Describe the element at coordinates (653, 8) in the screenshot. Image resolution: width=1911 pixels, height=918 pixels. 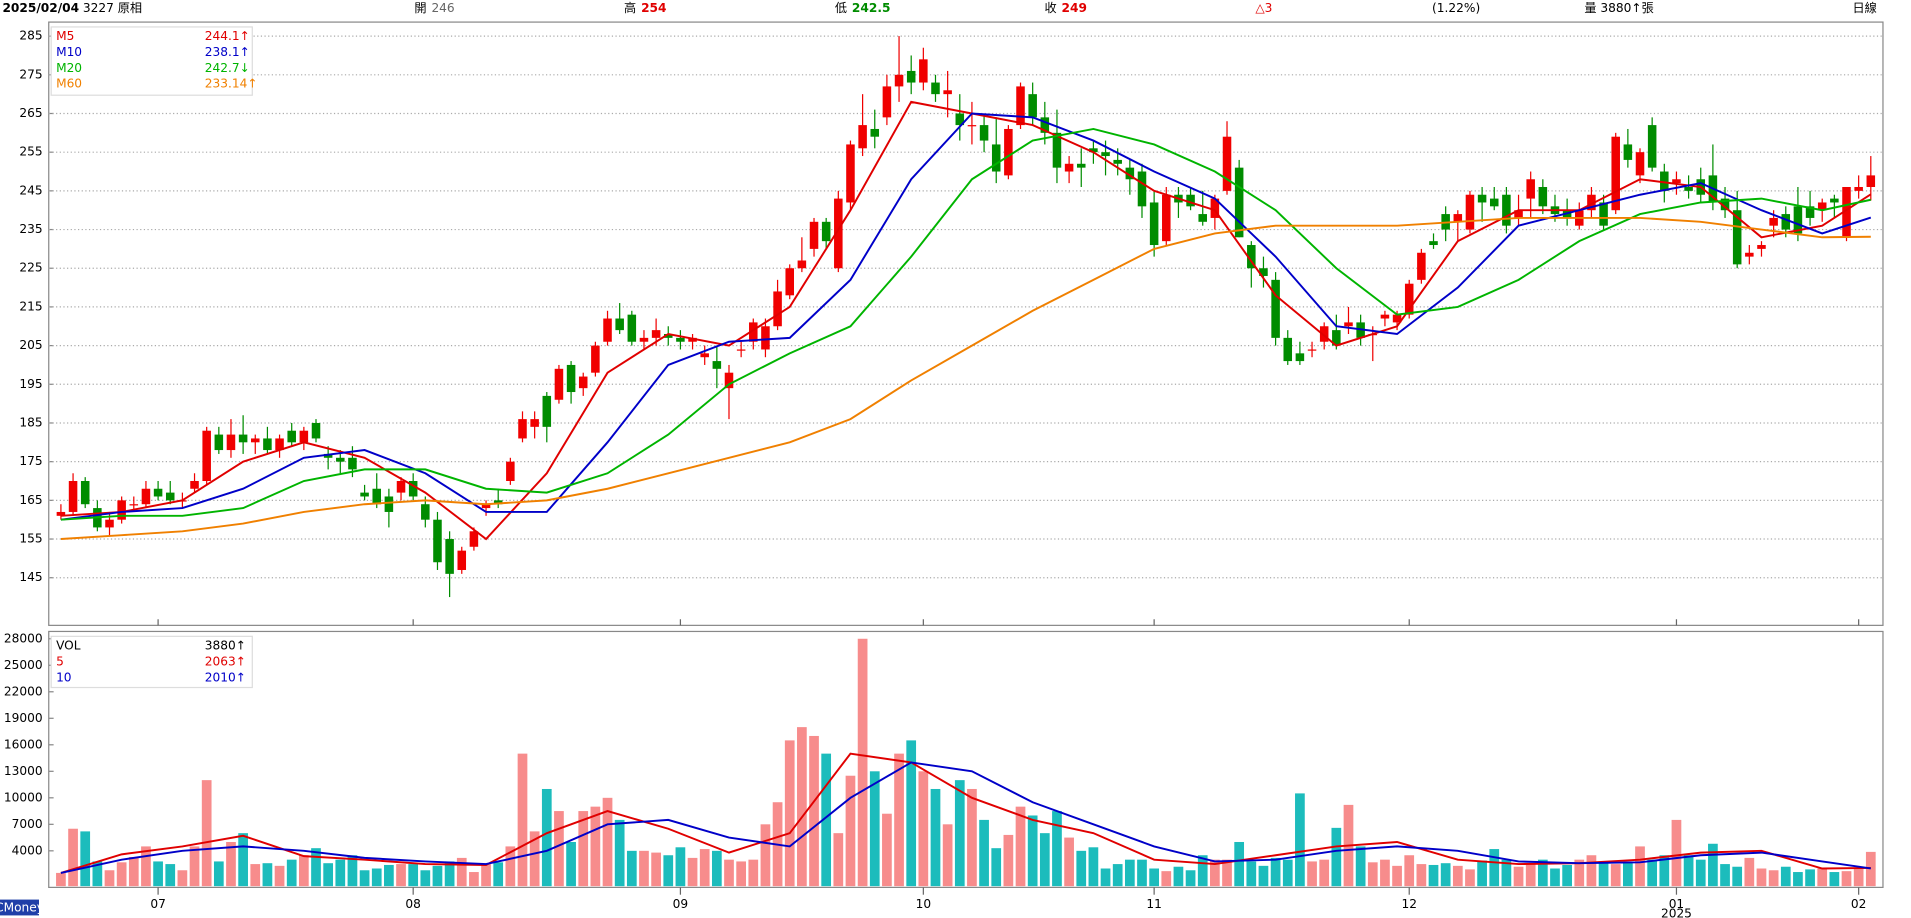
I see `high: 254` at that location.